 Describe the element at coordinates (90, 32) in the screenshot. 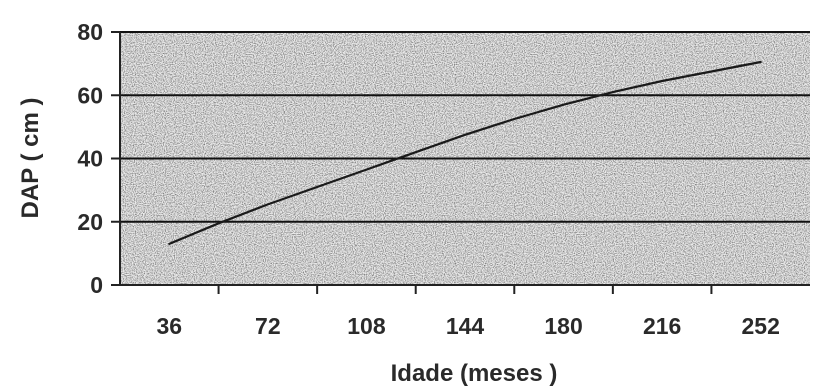

I see `y-tick-label: 80` at that location.